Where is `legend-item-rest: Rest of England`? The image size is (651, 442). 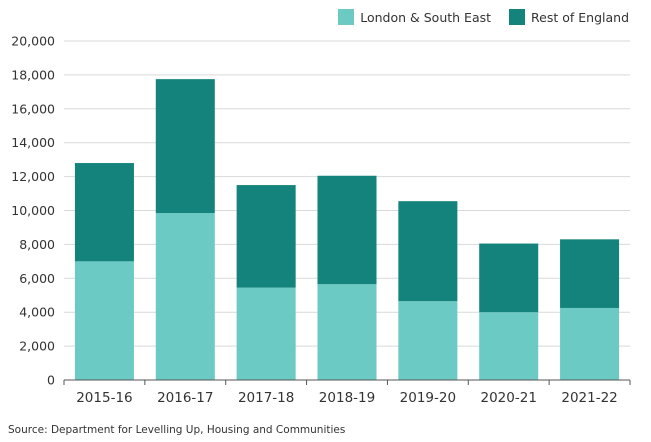 legend-item-rest: Rest of England is located at coordinates (569, 17).